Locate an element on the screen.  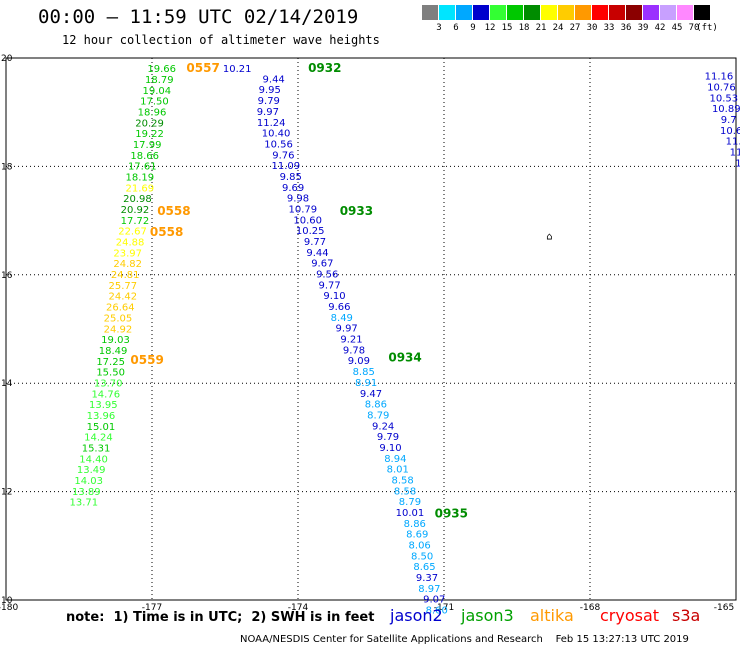
data-label-jason2: 9.07 is located at coordinates (434, 600).